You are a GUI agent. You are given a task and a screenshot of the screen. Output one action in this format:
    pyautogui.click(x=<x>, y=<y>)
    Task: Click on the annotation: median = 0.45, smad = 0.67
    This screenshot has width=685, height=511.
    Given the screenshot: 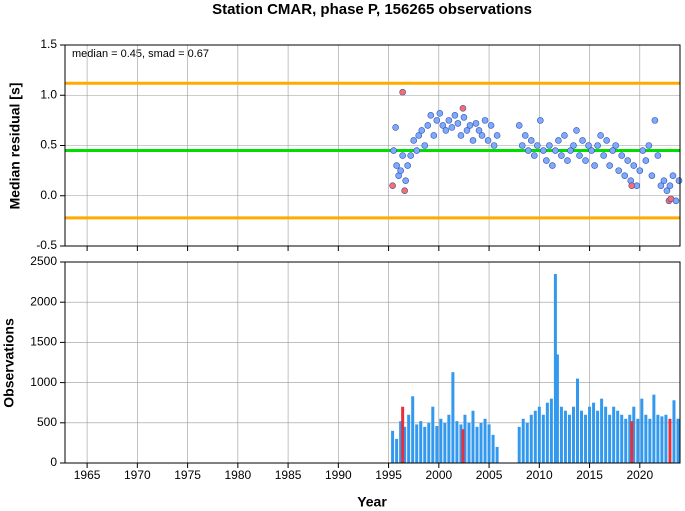 What is the action you would take?
    pyautogui.click(x=140, y=54)
    